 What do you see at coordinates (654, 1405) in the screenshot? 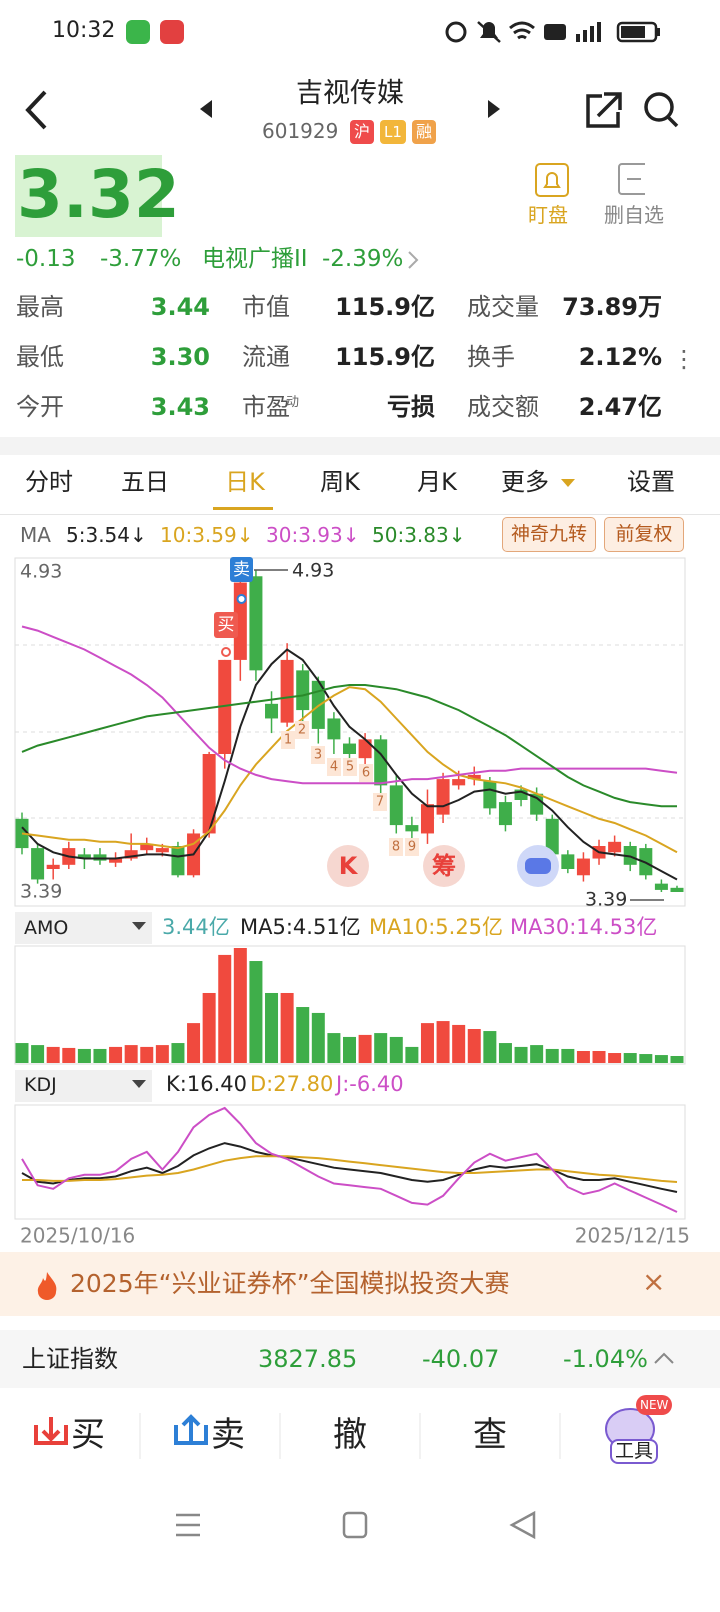
I see `badge: NEW` at bounding box center [654, 1405].